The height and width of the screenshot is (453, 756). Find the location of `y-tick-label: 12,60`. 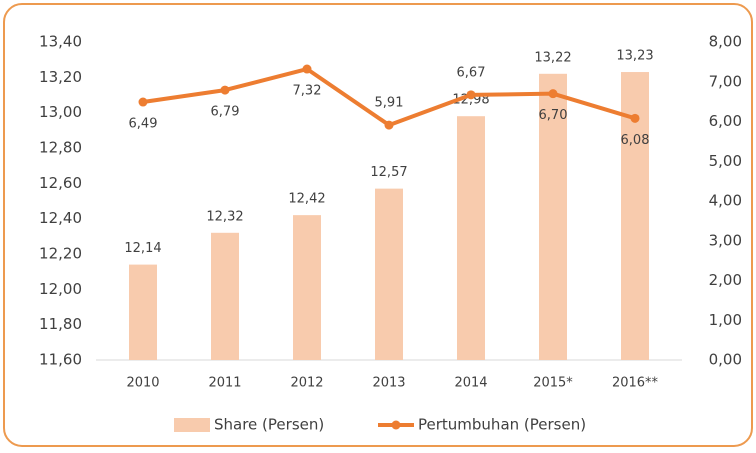

y-tick-label: 12,60 is located at coordinates (60, 183).